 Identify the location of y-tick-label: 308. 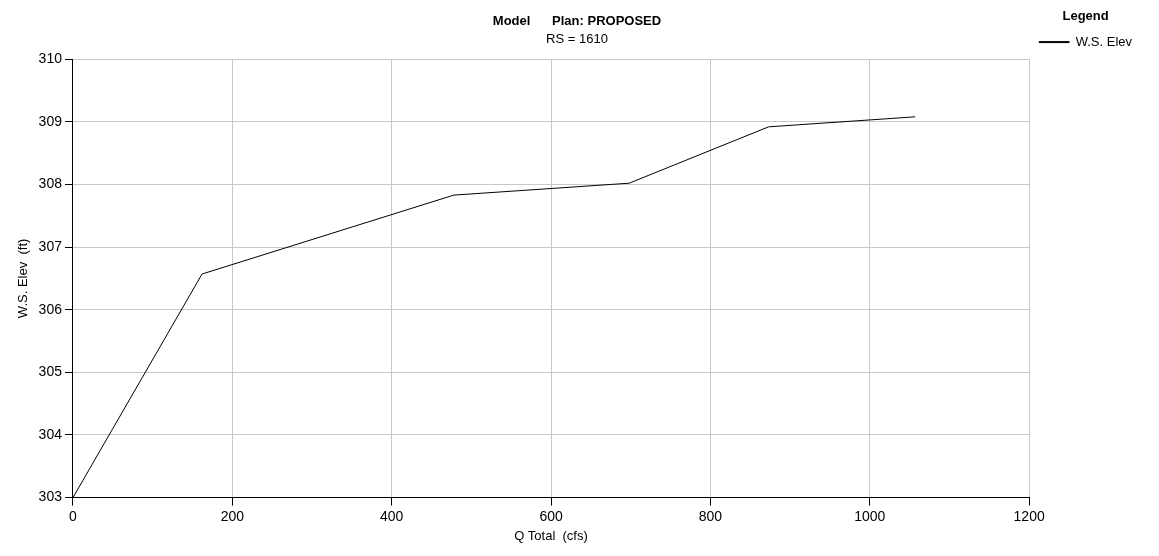
(50, 183).